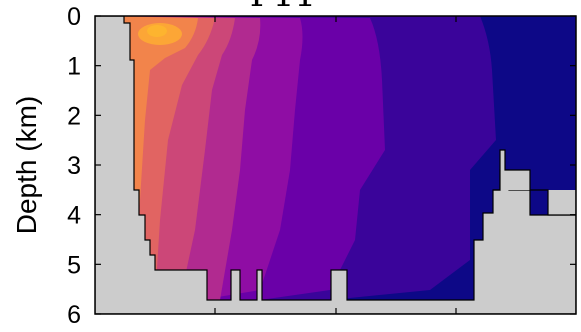  I want to click on y-tick-label: 2, so click(74, 116).